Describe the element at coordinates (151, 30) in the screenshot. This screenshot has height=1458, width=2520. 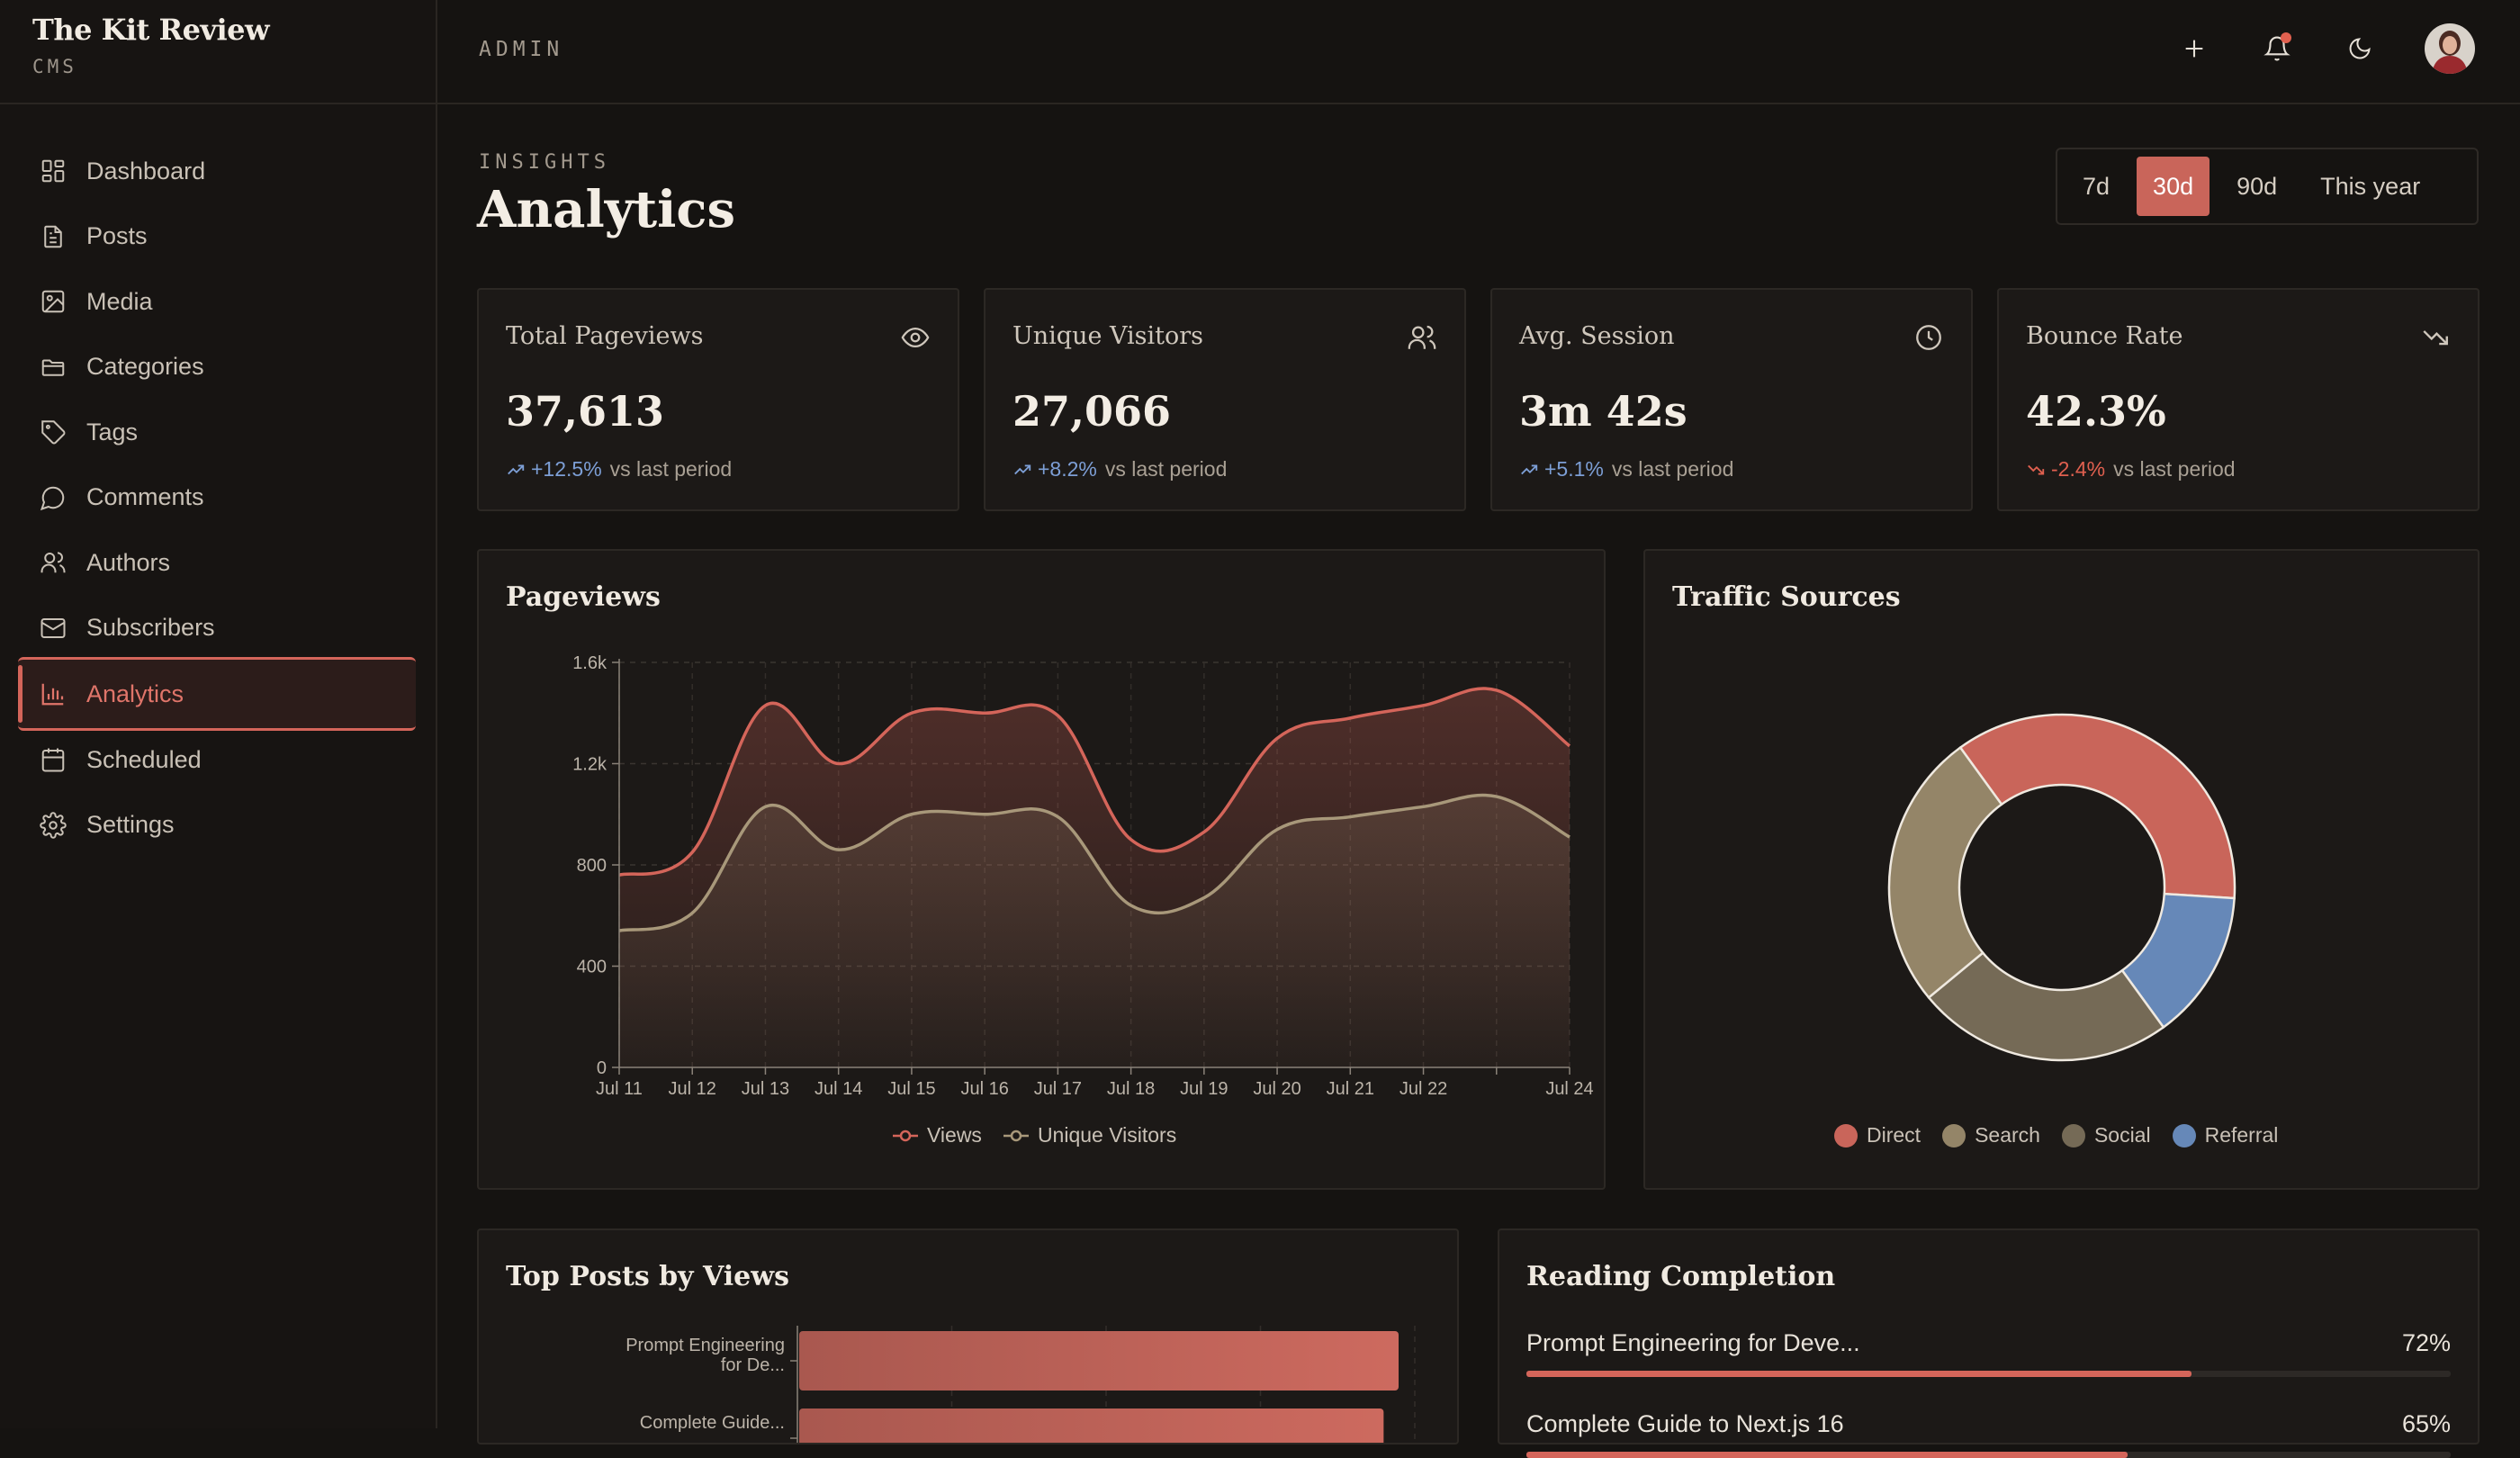
I see `brand-title: The Kit Review` at that location.